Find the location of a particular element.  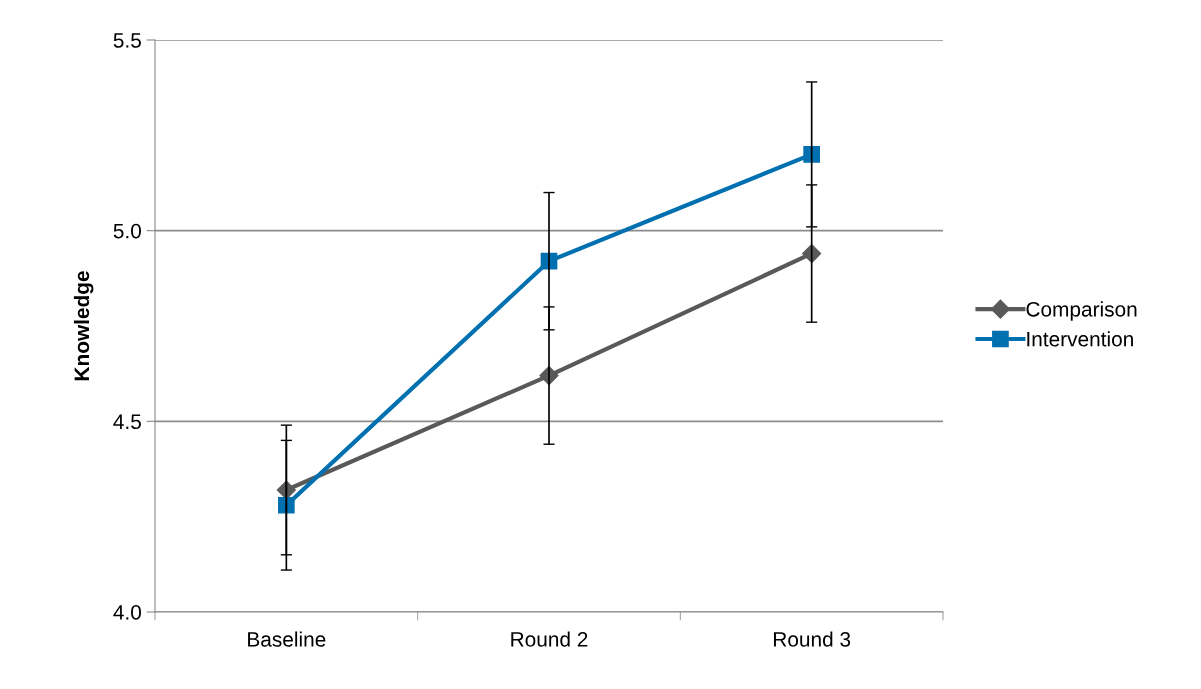

y-tick-label: 4.0 is located at coordinates (127, 612).